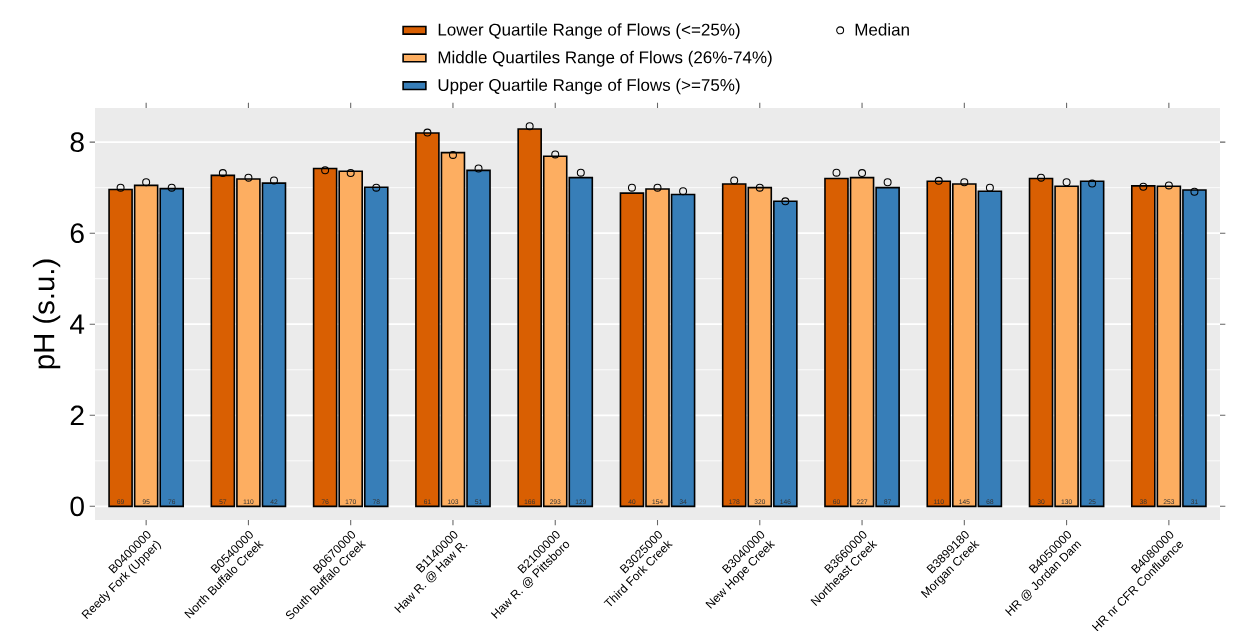  I want to click on y-tick-label: 8, so click(77, 142).